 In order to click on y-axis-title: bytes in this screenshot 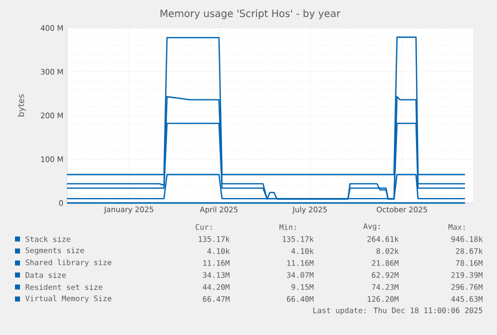, I will do `click(22, 105)`.